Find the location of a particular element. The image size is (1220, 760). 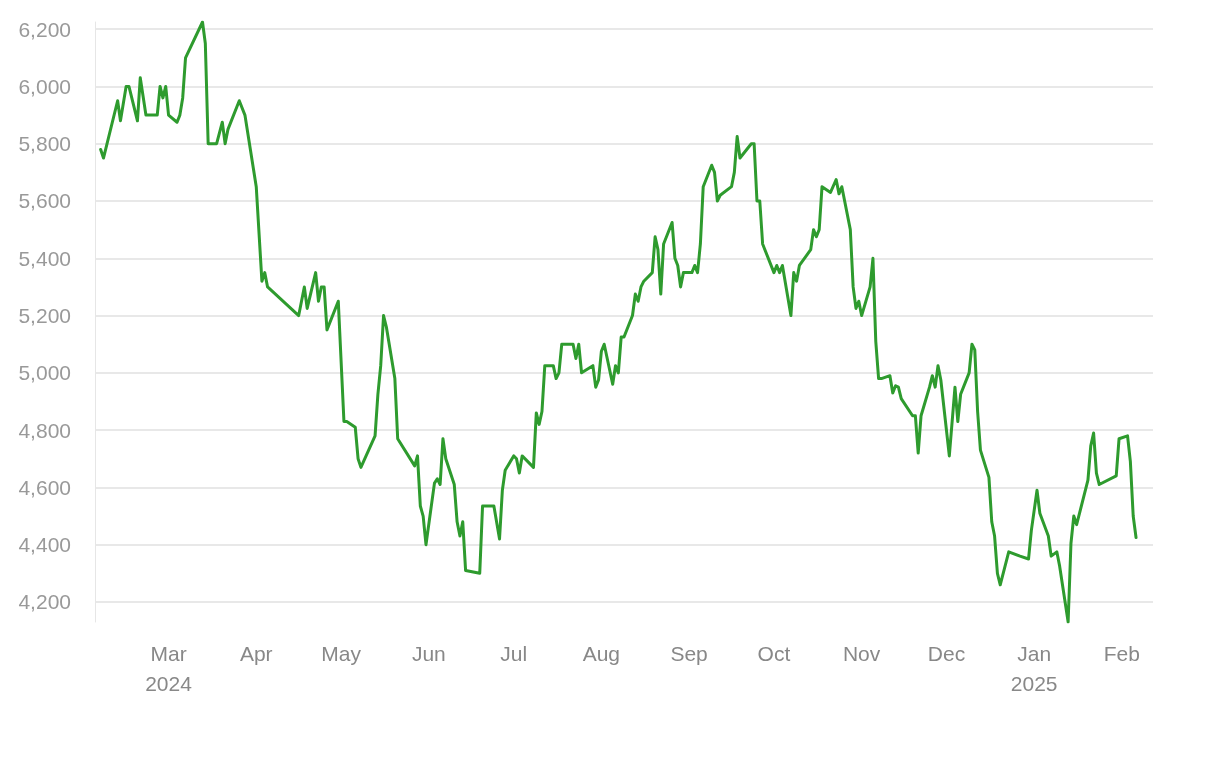

y-tick-label: 5,600 is located at coordinates (44, 201).